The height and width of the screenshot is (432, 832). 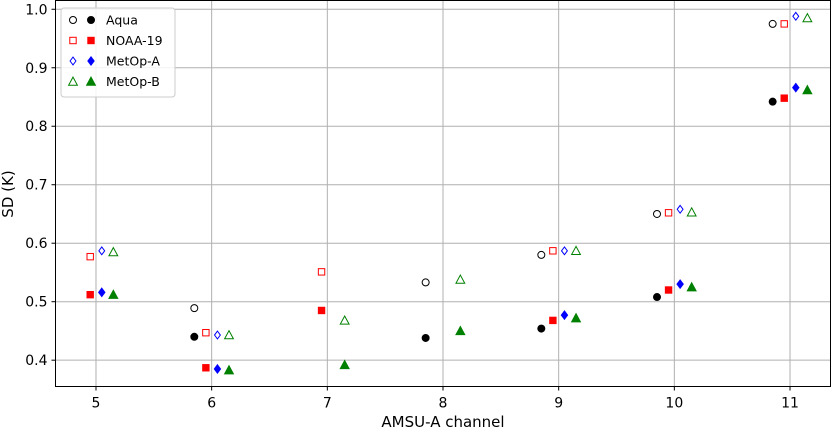 I want to click on legend-entry: NOAA-19, so click(x=116, y=40).